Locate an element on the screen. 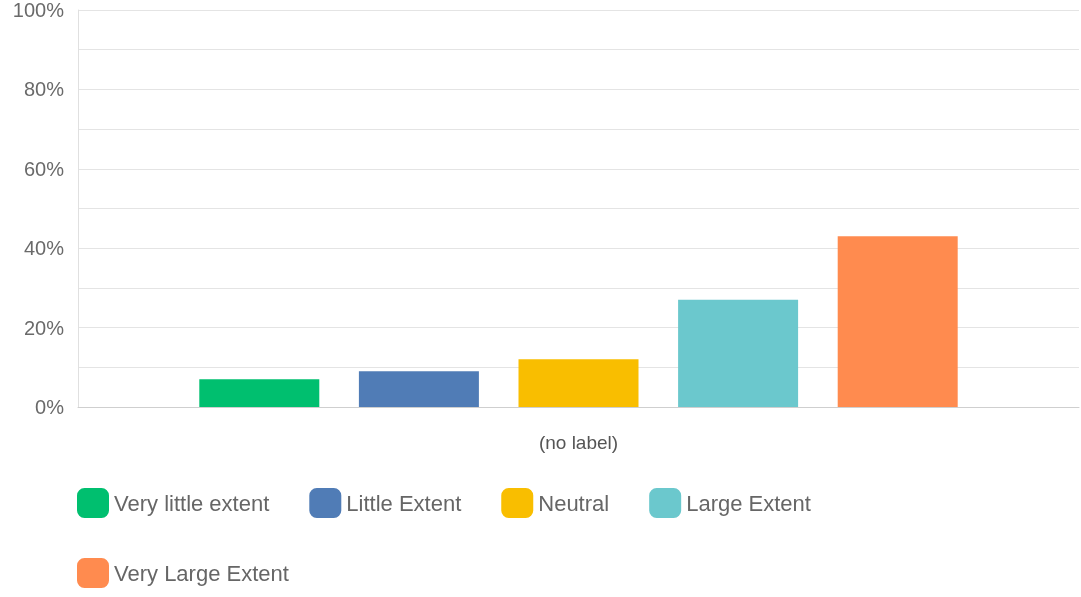 The image size is (1081, 597). y-tick-label: 100% is located at coordinates (38, 10).